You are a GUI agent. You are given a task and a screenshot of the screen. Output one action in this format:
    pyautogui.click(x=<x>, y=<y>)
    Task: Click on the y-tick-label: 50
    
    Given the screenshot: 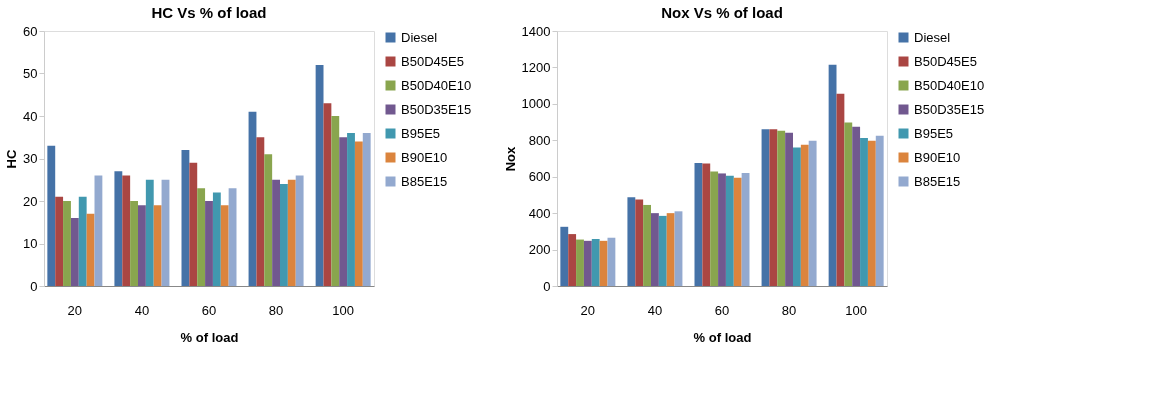 What is the action you would take?
    pyautogui.click(x=30, y=73)
    